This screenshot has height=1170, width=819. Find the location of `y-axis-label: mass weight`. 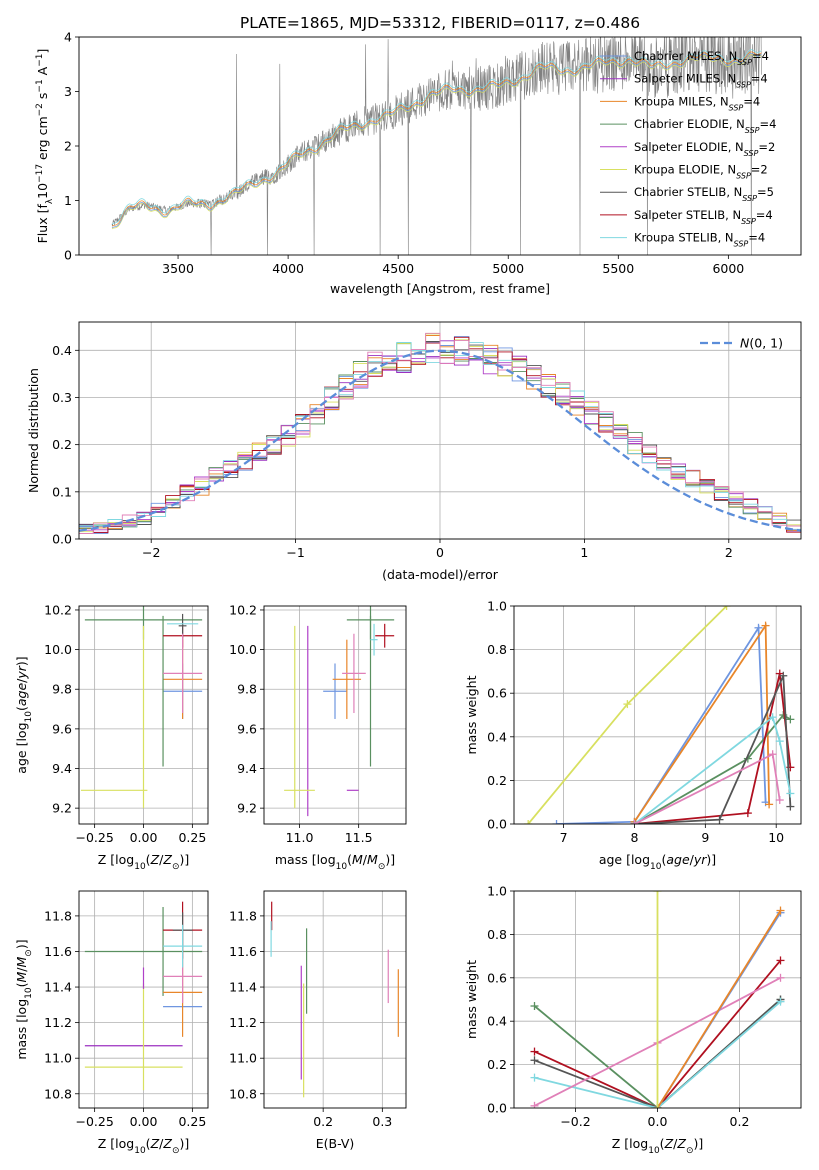

y-axis-label: mass weight is located at coordinates (471, 999).